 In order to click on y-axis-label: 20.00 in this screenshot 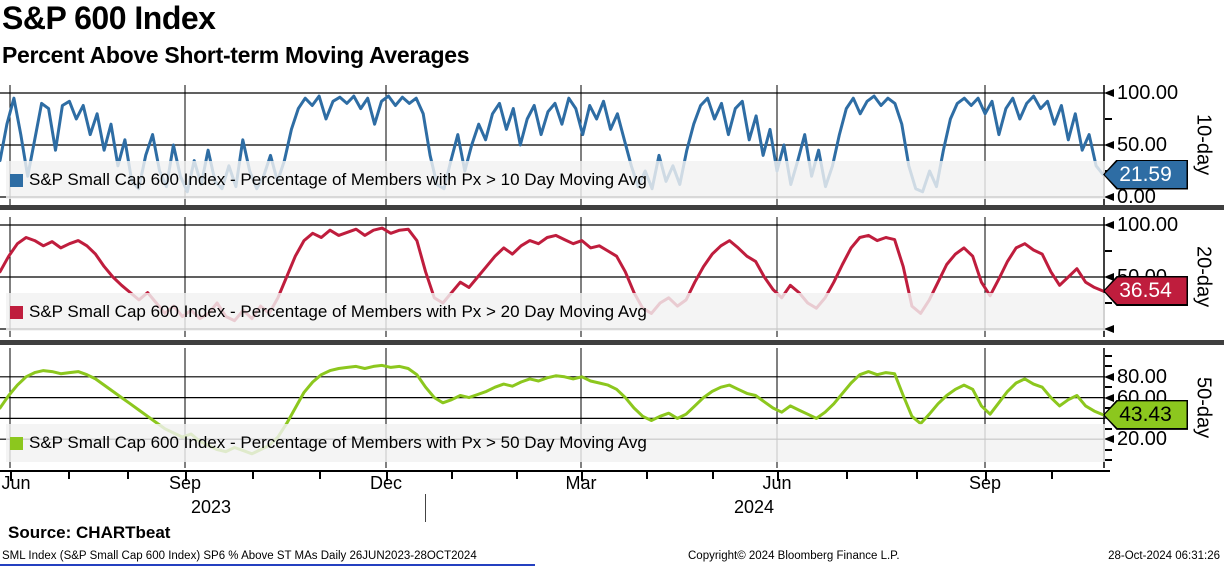, I will do `click(1142, 439)`.